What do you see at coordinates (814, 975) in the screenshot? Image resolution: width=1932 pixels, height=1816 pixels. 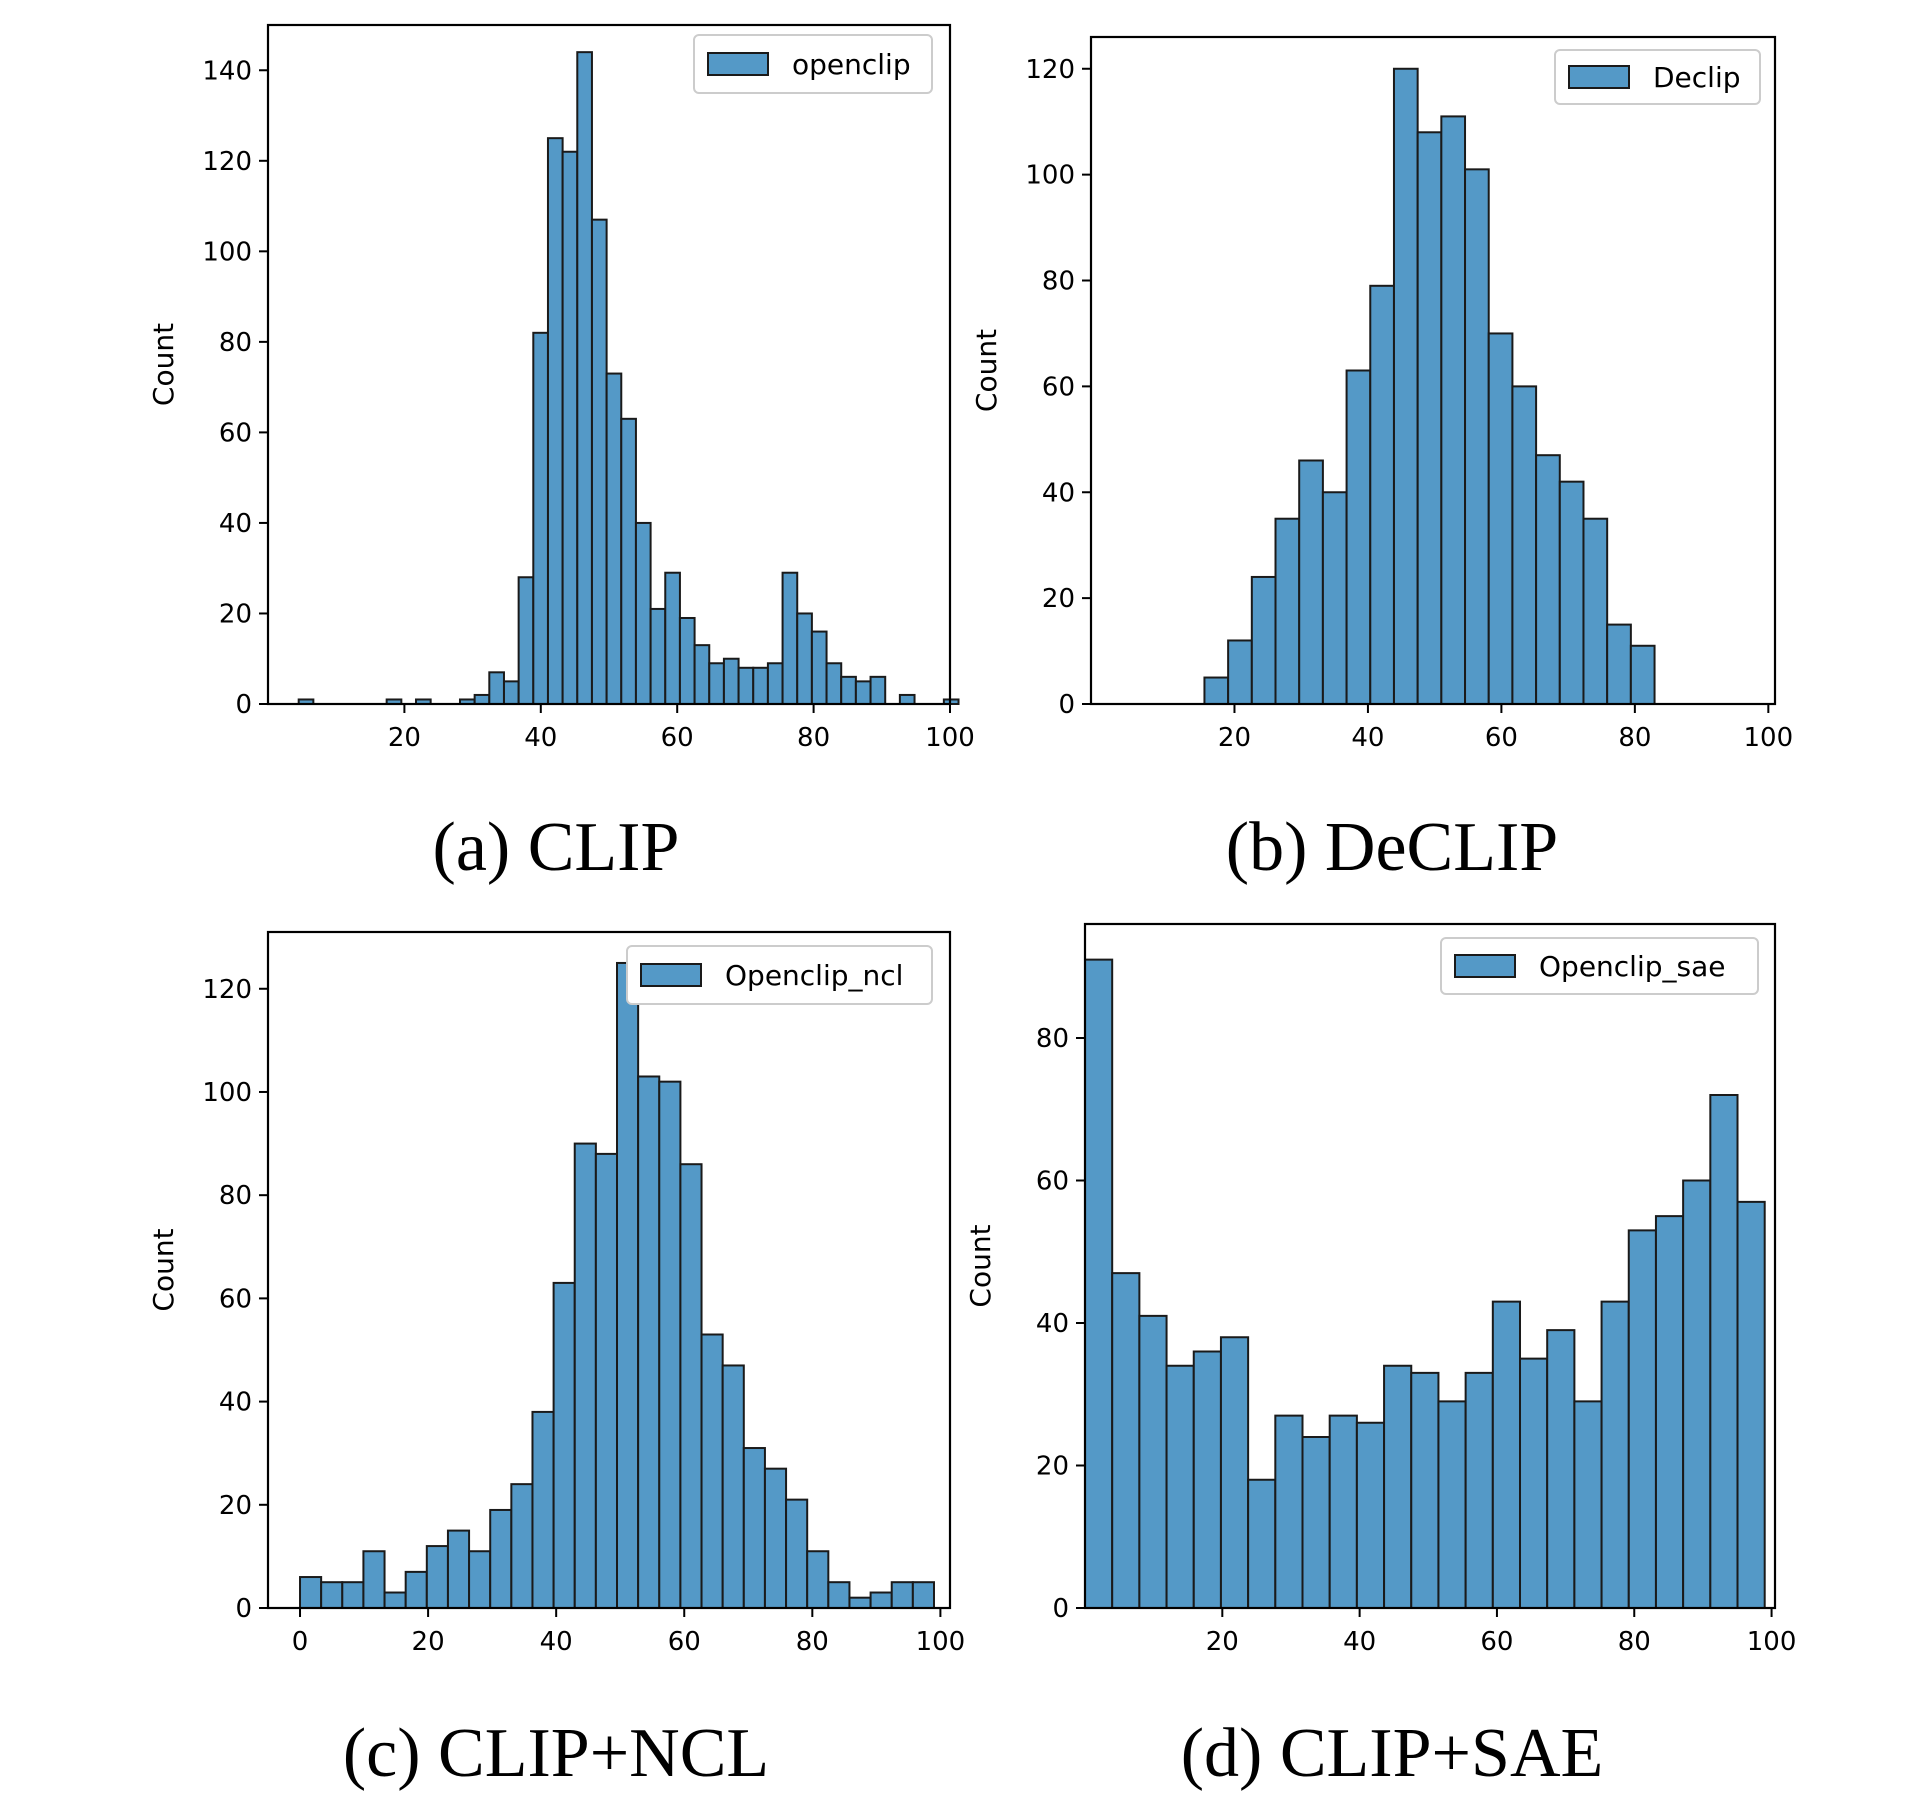 I see `legend-label: Openclip_ncl` at bounding box center [814, 975].